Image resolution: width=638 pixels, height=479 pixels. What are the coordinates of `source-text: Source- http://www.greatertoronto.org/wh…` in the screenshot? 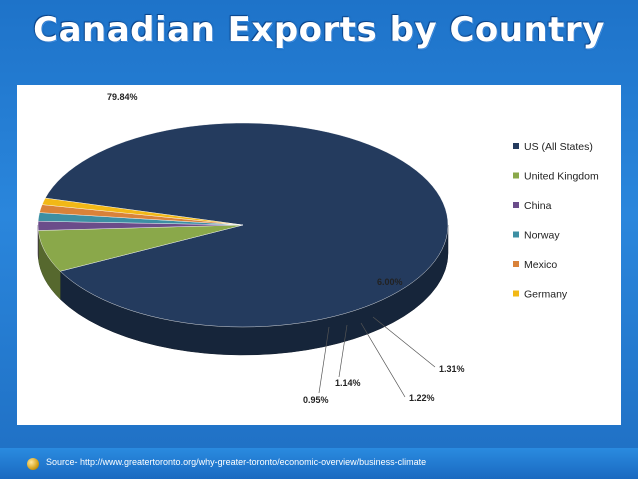 It's located at (236, 462).